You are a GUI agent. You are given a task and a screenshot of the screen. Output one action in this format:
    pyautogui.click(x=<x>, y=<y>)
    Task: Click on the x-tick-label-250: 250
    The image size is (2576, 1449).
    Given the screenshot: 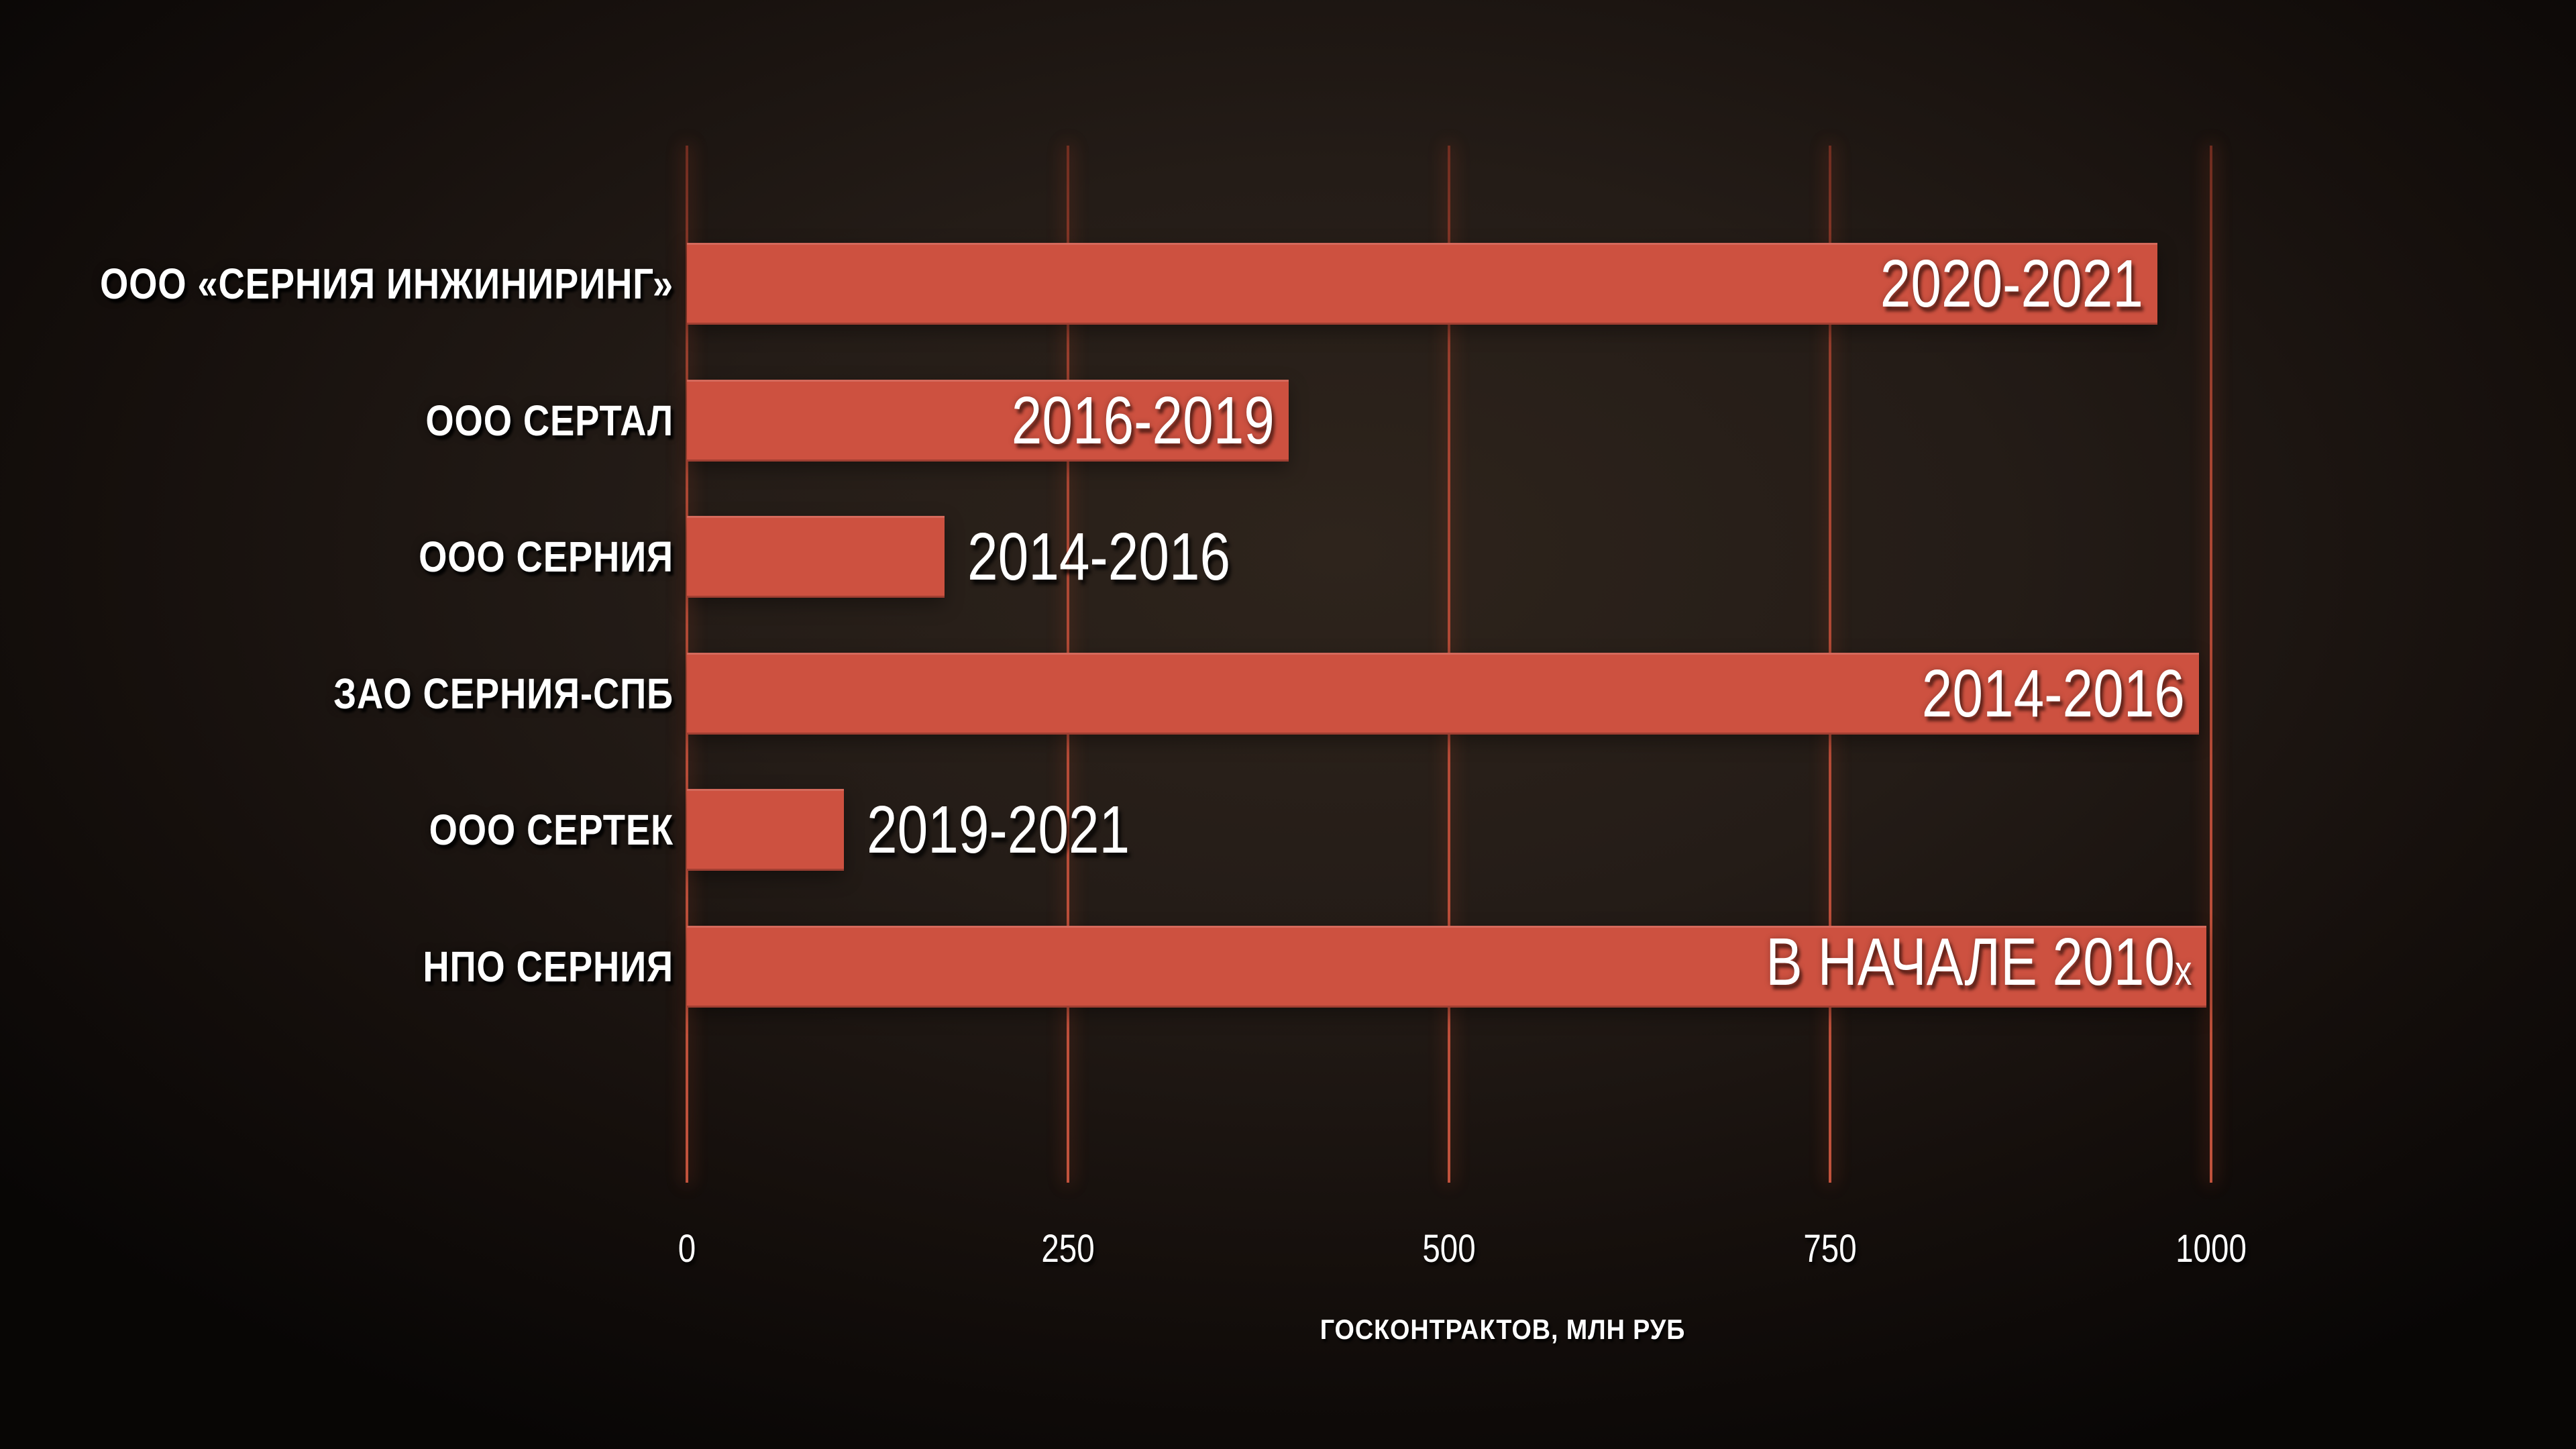 What is the action you would take?
    pyautogui.click(x=1068, y=1249)
    